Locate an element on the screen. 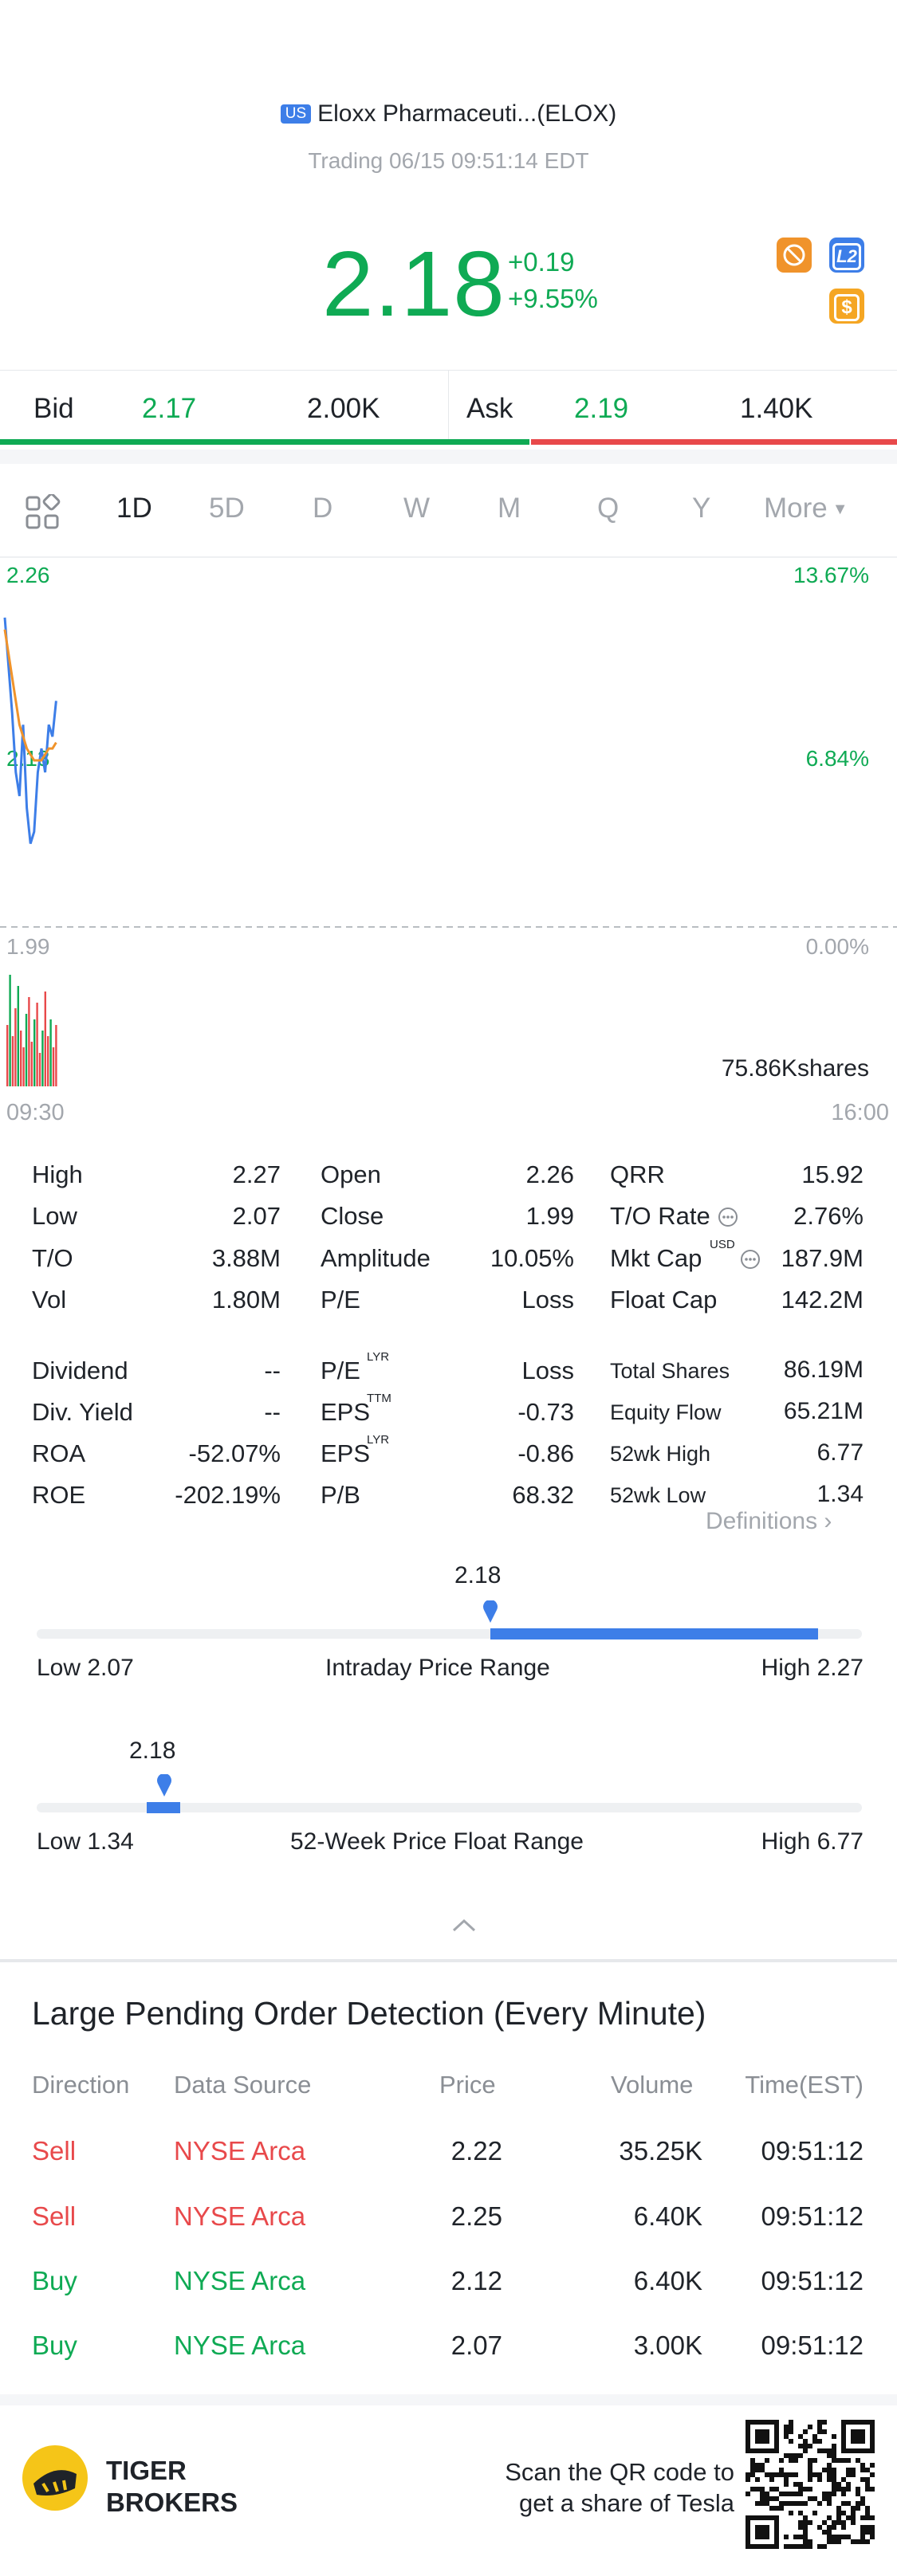 The image size is (897, 2576). bid-label: Bid is located at coordinates (53, 408).